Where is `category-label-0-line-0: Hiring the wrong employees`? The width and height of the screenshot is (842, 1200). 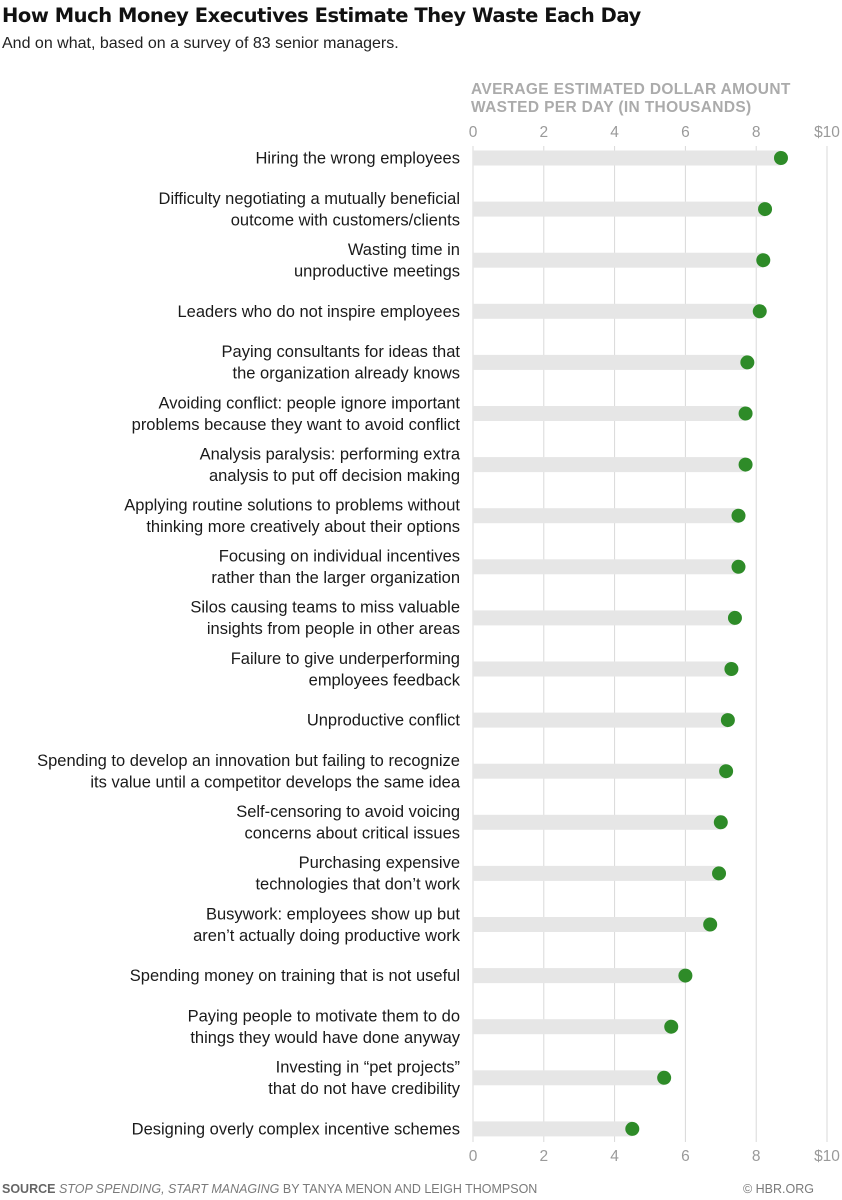 category-label-0-line-0: Hiring the wrong employees is located at coordinates (357, 159).